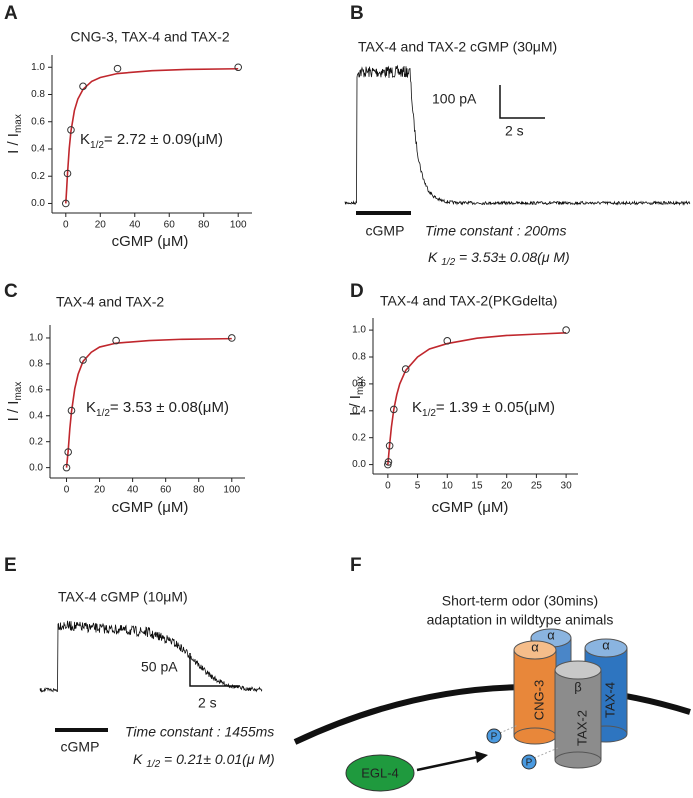 Image resolution: width=693 pixels, height=798 pixels. What do you see at coordinates (448, 486) in the screenshot?
I see `x-tick-label: 10` at bounding box center [448, 486].